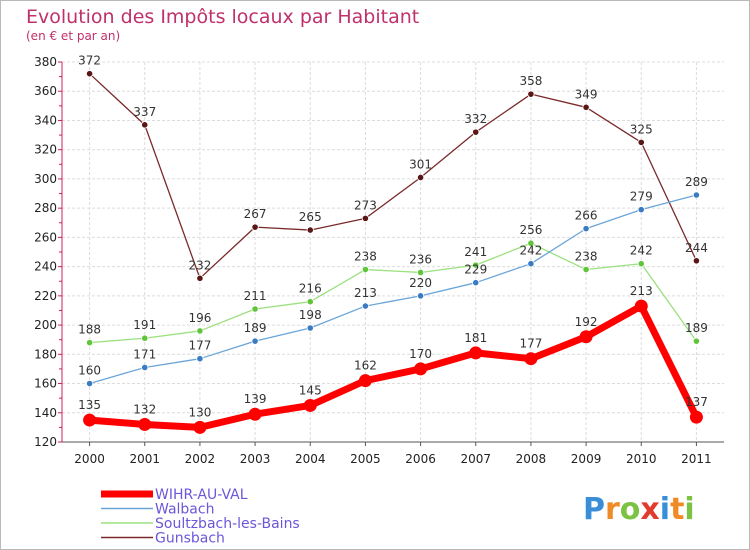 This screenshot has height=550, width=750. What do you see at coordinates (586, 322) in the screenshot?
I see `data-label: 192` at bounding box center [586, 322].